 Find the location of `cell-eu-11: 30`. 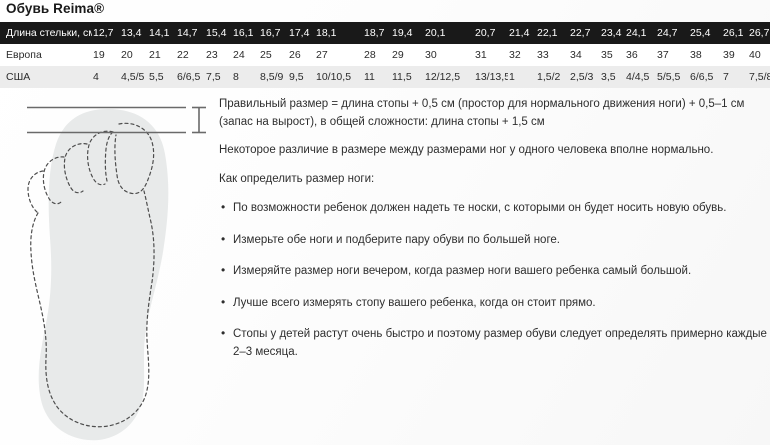

cell-eu-11: 30 is located at coordinates (431, 55).